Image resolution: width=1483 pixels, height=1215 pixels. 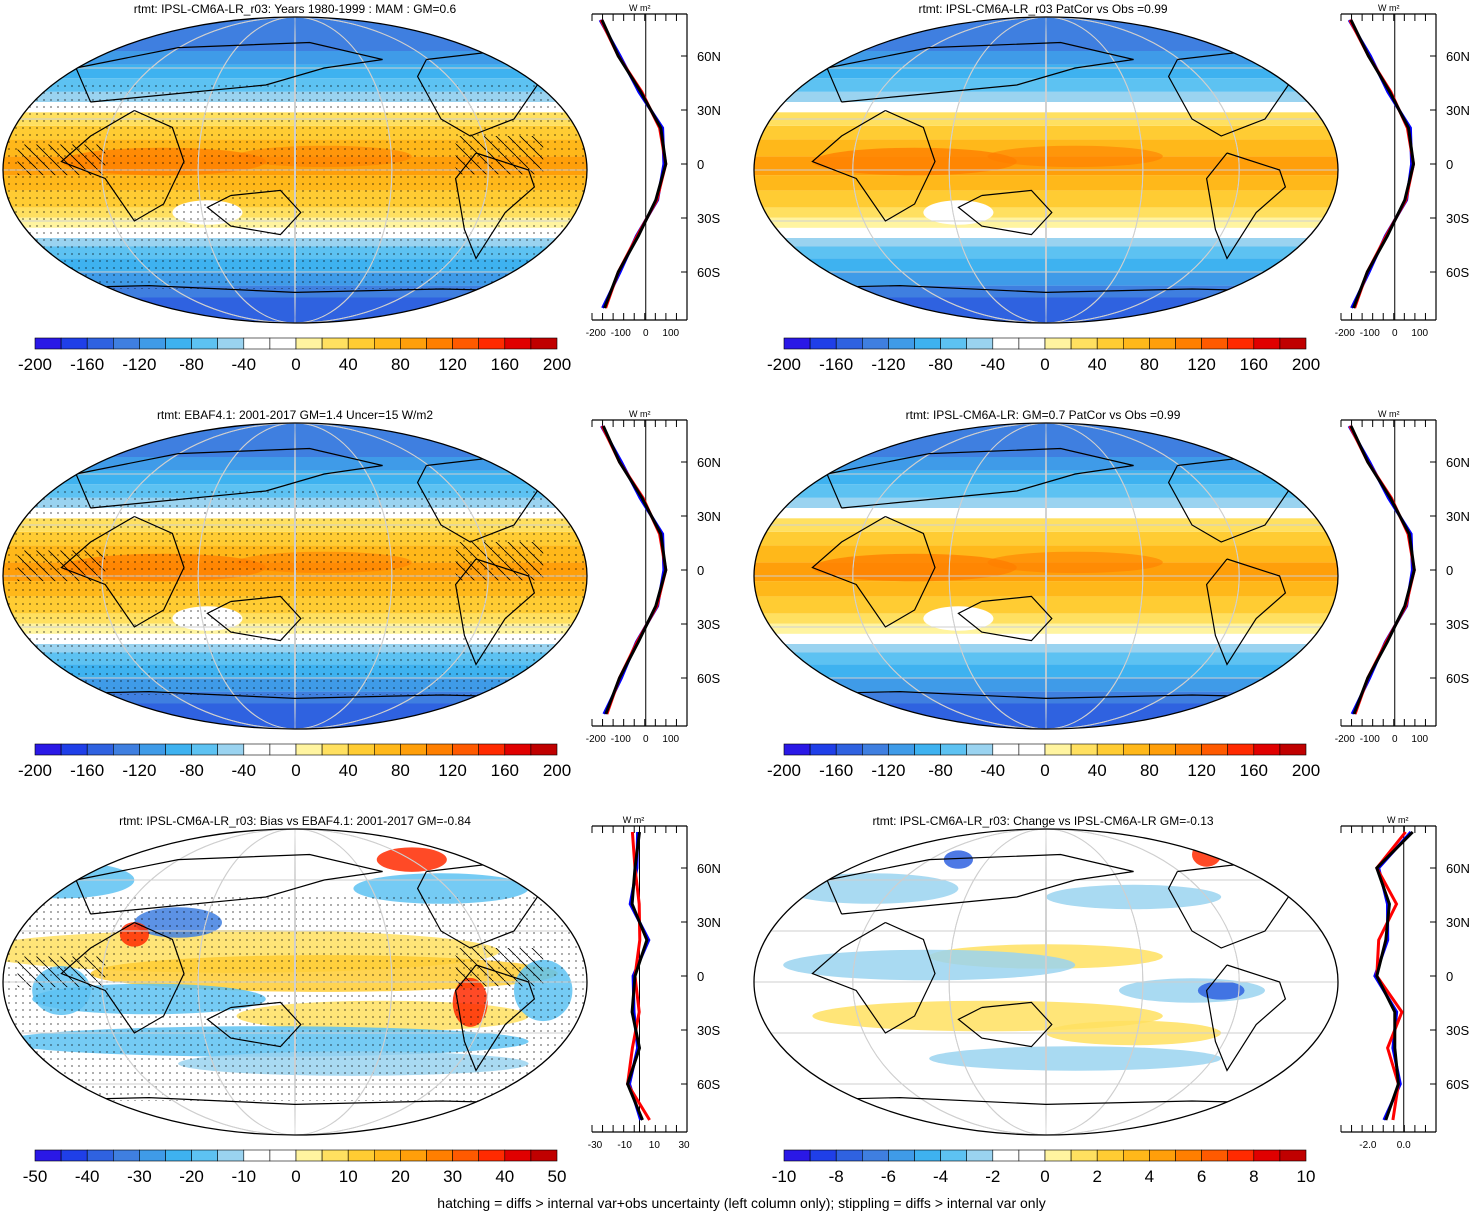 I want to click on zonal-profile-axes: W m² -2.0 0.0 60N 30N 0 30S 60S, so click(x=1405, y=983).